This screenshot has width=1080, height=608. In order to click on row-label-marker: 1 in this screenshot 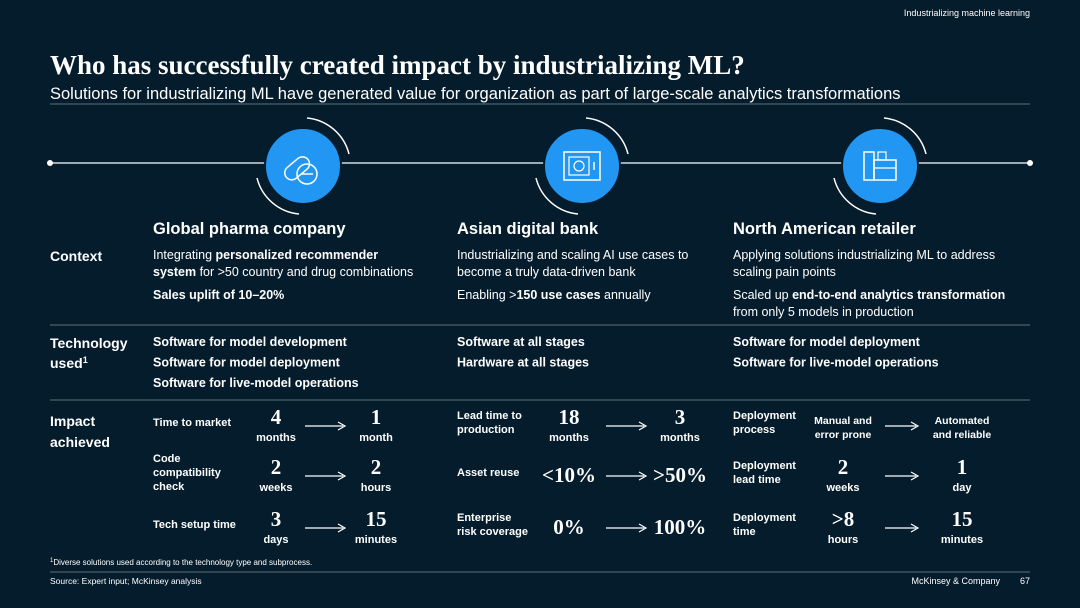, I will do `click(85, 360)`.